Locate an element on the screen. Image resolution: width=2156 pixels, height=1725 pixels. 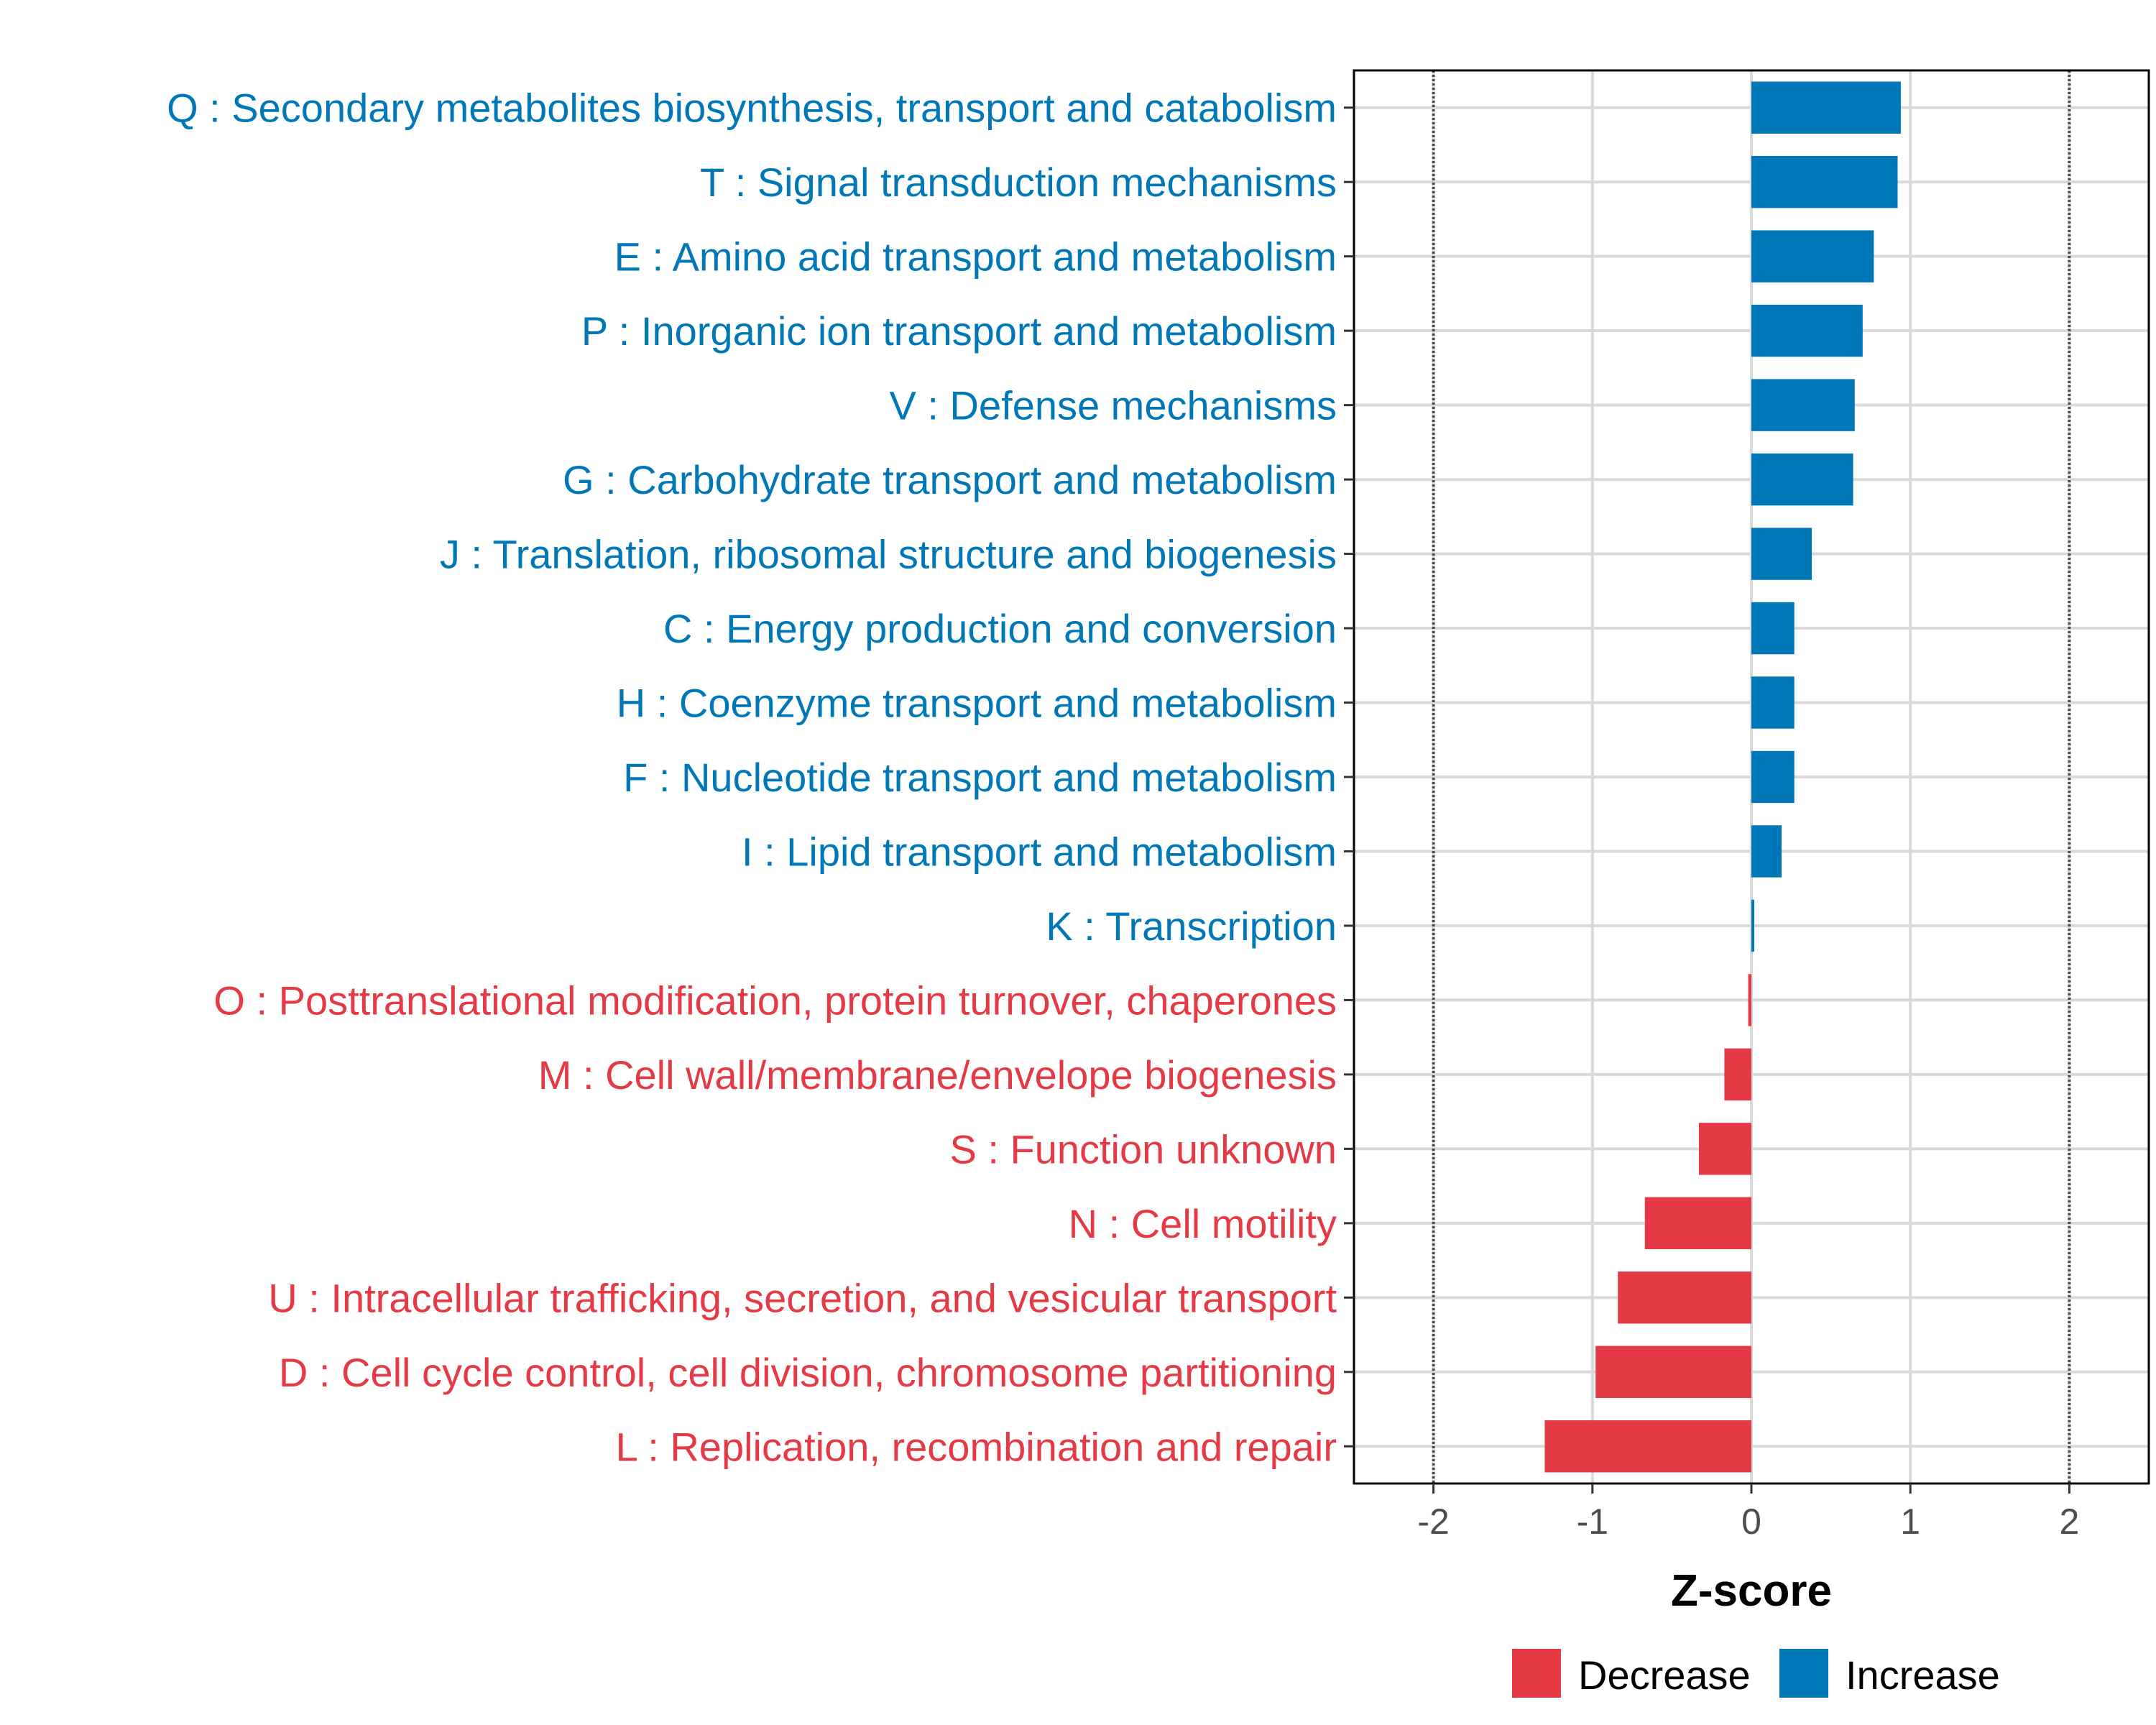
x-tick-label: -1 is located at coordinates (1592, 1521).